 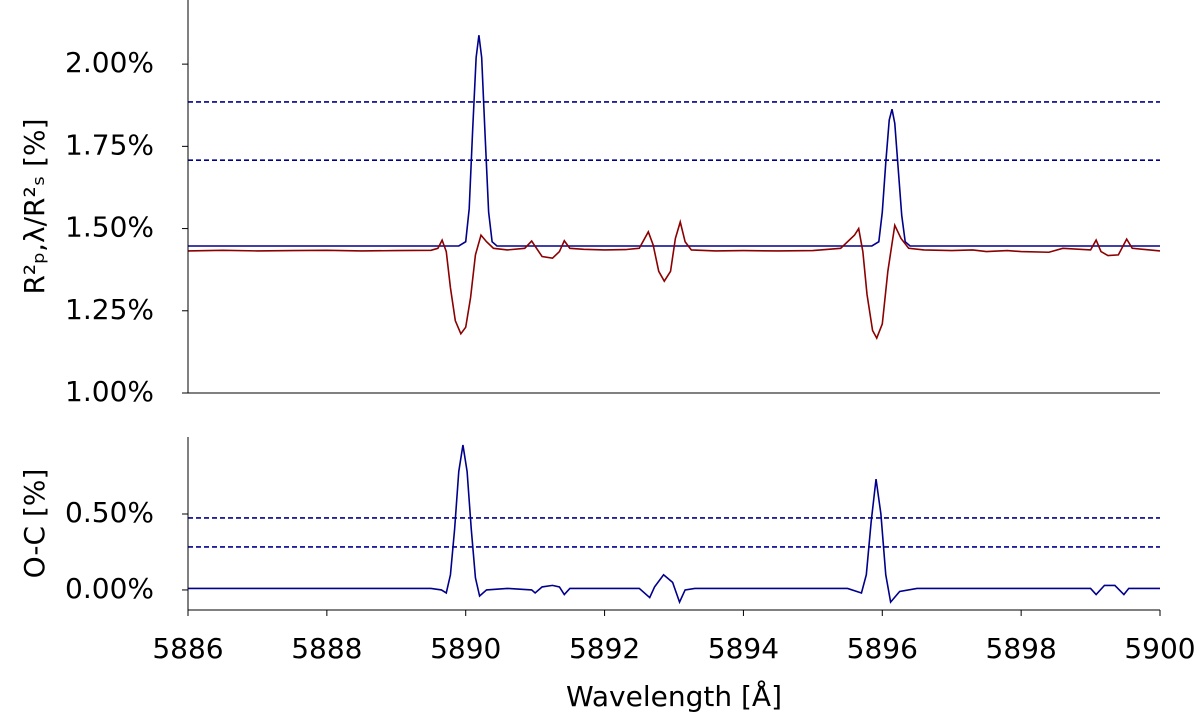 I want to click on y-tick-label: 0.00%, so click(x=109, y=588).